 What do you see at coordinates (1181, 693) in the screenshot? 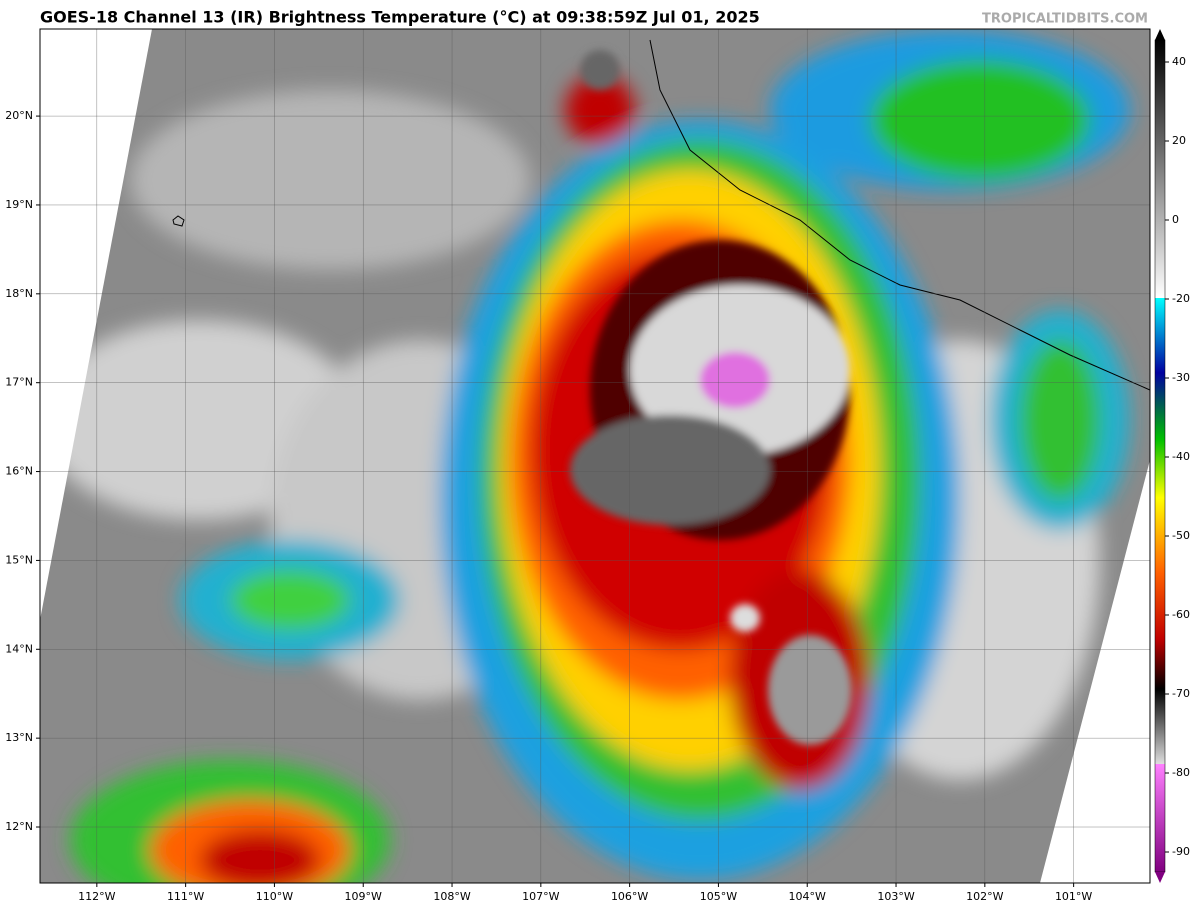
I see `colorbar-tick-label: -70` at bounding box center [1181, 693].